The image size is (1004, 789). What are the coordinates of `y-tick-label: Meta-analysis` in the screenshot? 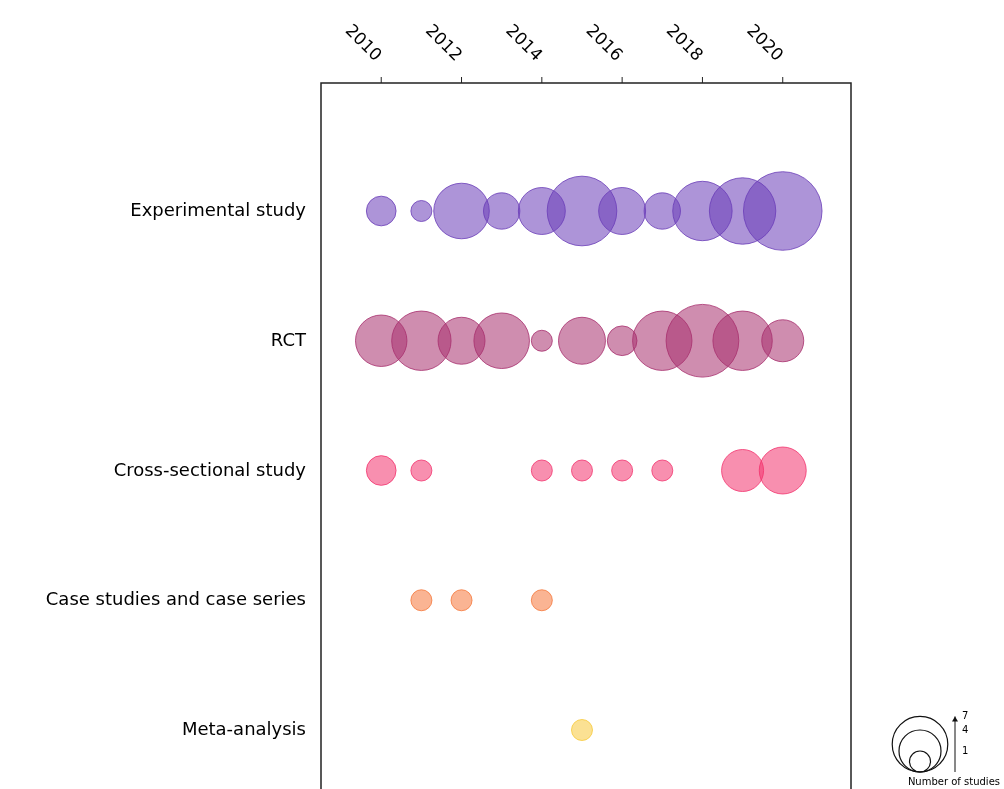 It's located at (243, 728).